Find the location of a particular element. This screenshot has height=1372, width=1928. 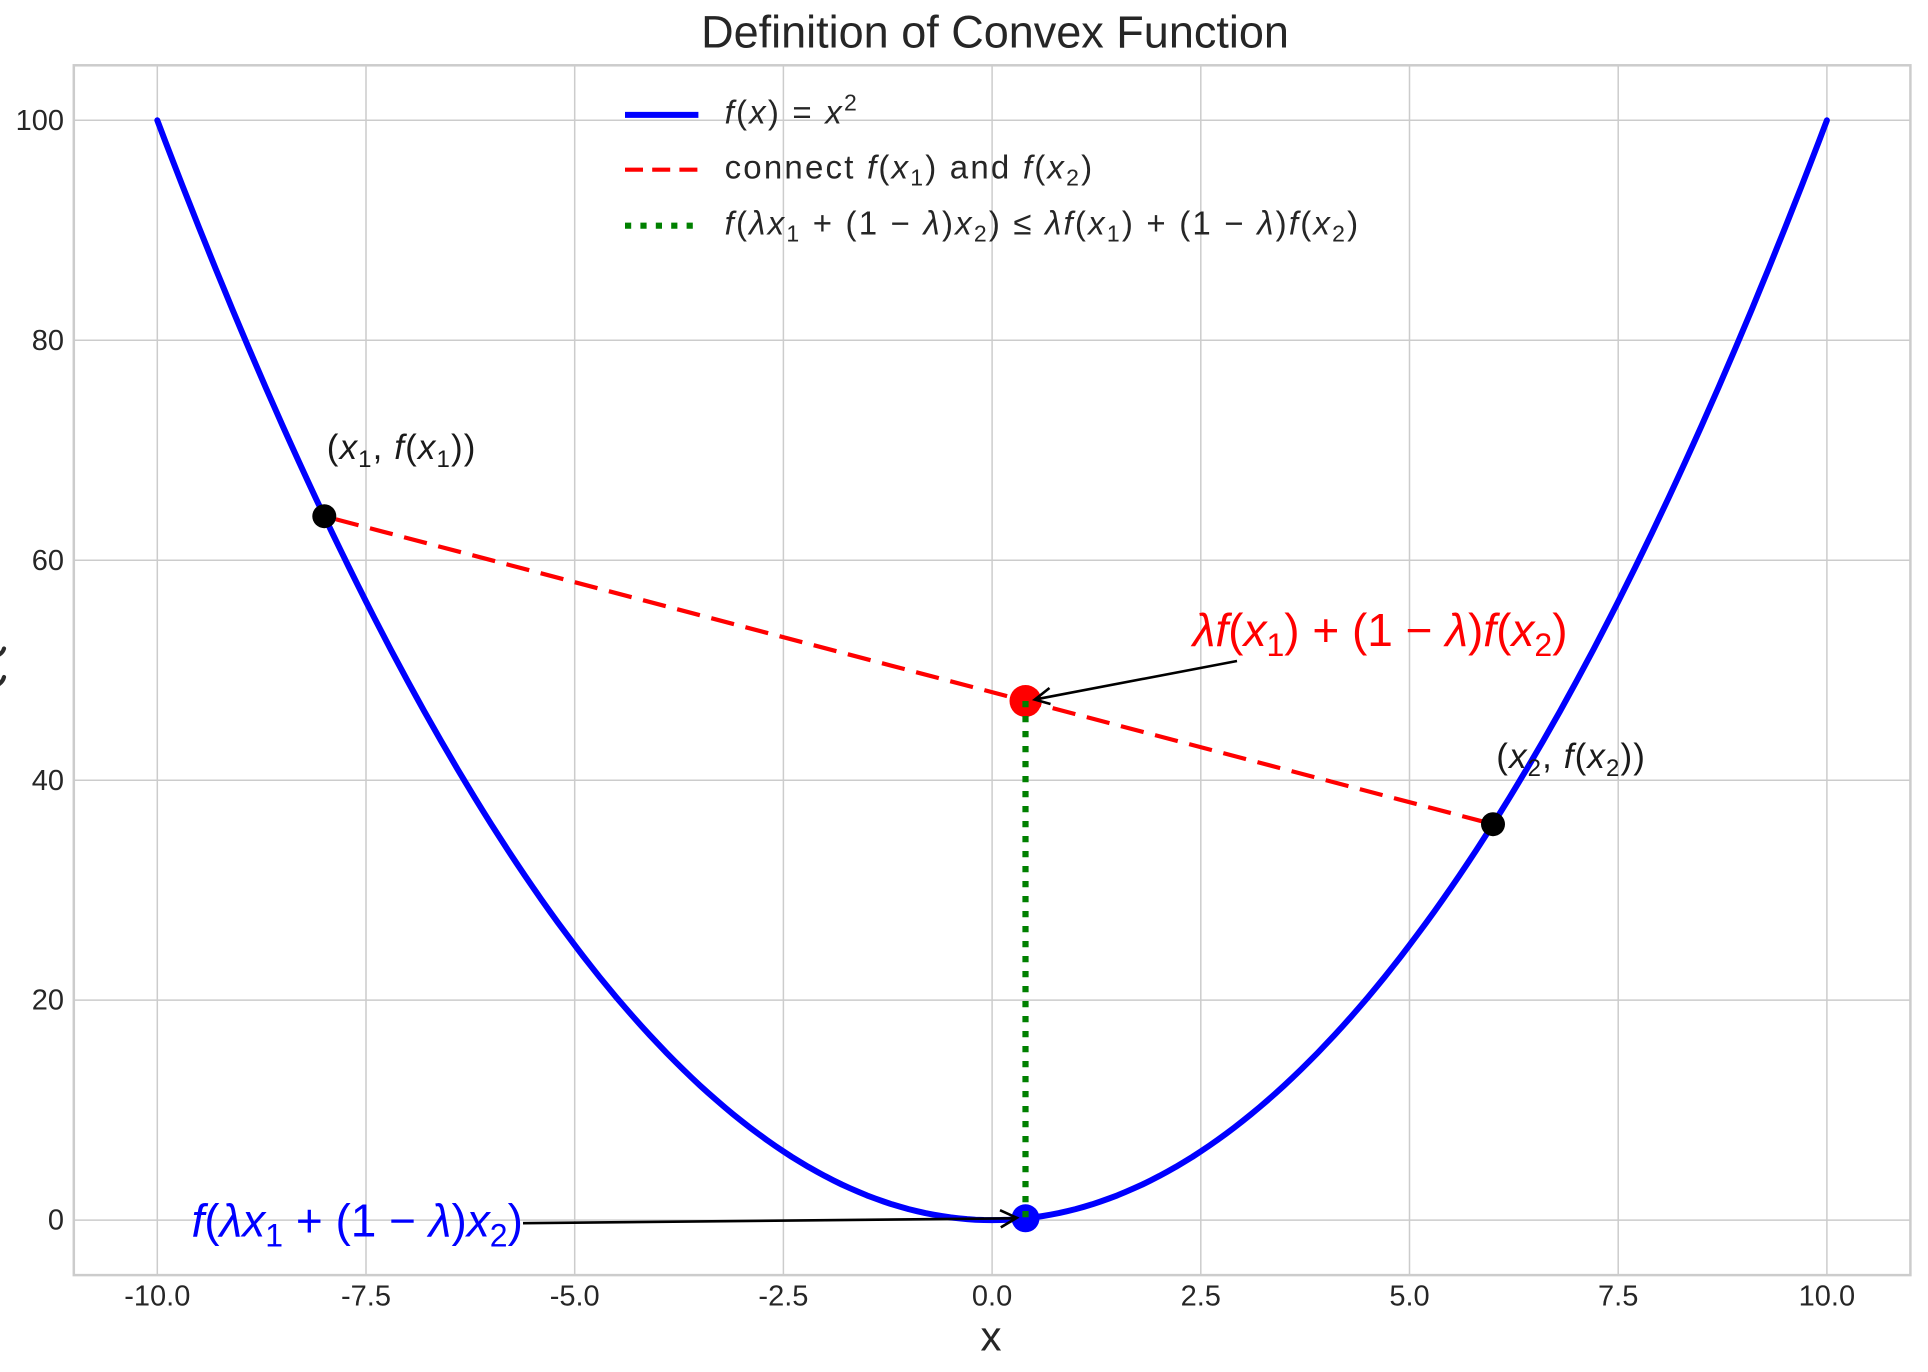

svg-text: (x1, f(x1)) is located at coordinates (402, 450).